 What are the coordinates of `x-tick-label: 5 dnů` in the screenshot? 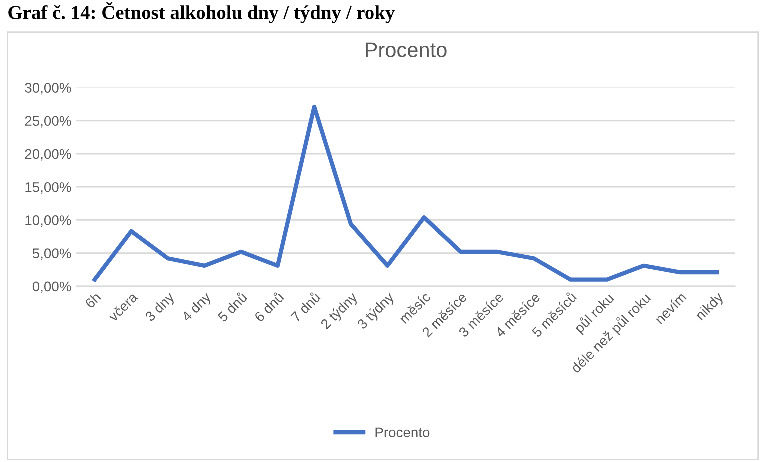 It's located at (232, 307).